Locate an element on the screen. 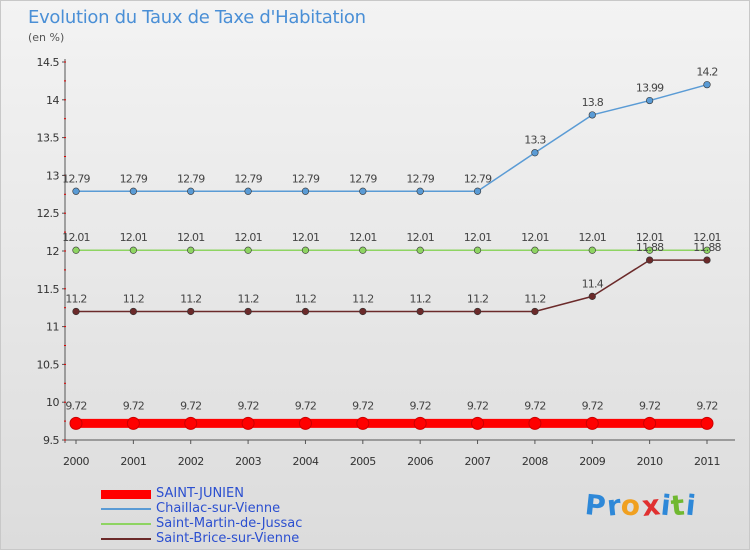 This screenshot has width=750, height=551. x-tick-label: 2005 is located at coordinates (363, 461).